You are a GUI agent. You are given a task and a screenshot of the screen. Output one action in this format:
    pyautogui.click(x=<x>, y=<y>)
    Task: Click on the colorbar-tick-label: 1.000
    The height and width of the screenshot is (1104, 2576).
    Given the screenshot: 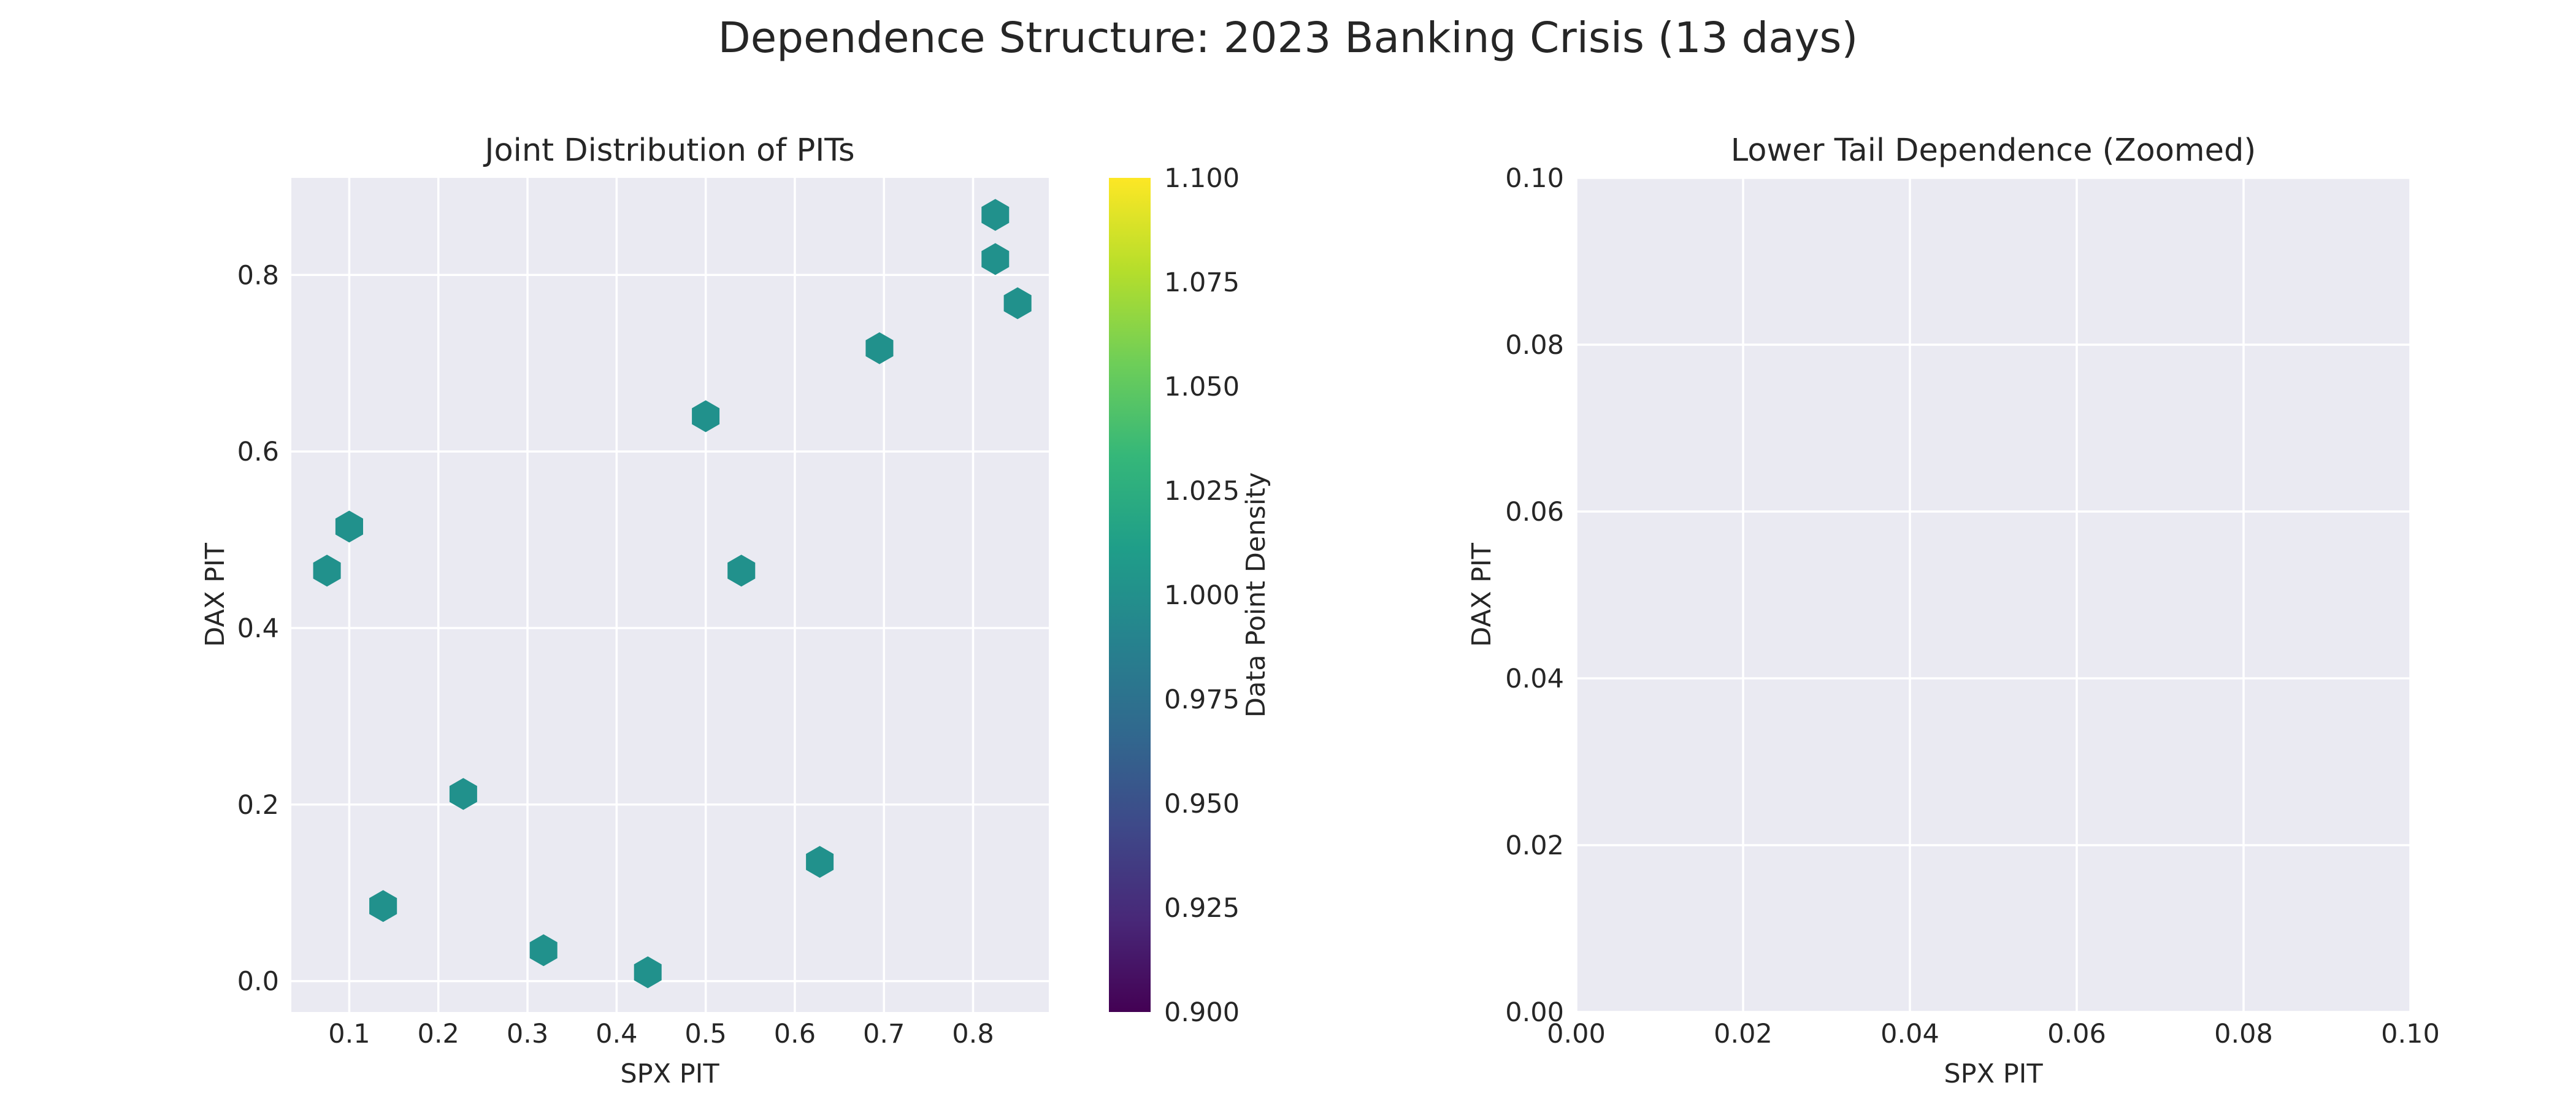 What is the action you would take?
    pyautogui.click(x=1202, y=595)
    